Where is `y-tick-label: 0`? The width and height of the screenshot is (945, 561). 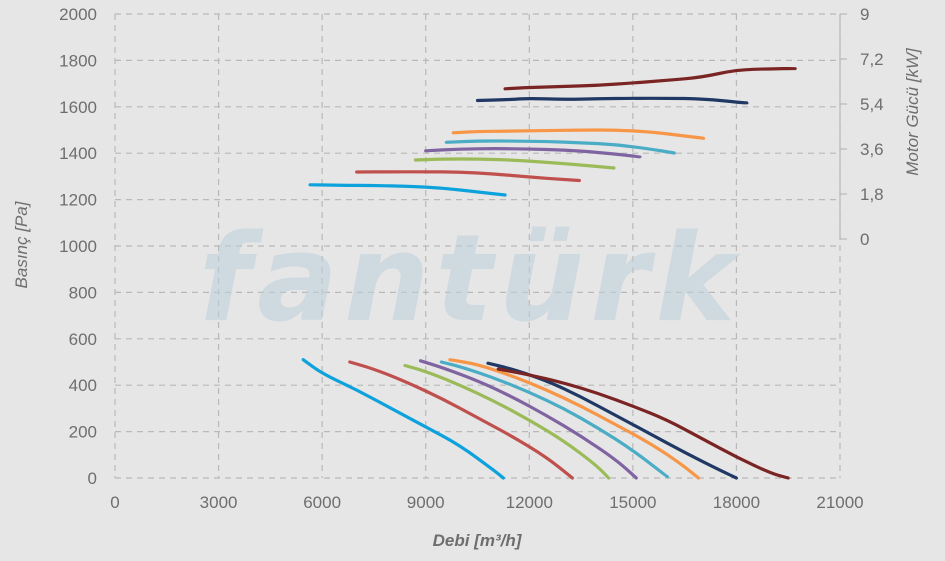
y-tick-label: 0 is located at coordinates (92, 478).